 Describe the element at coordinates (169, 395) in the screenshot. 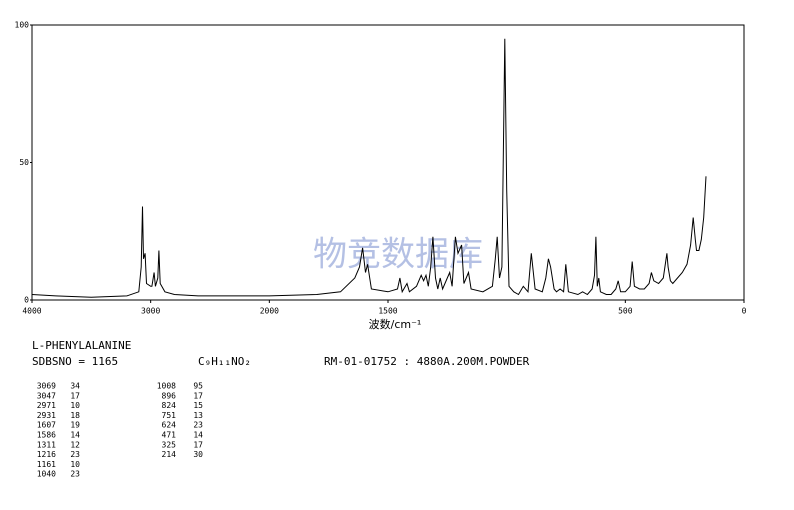

I see `peak-wavenumber: 896` at that location.